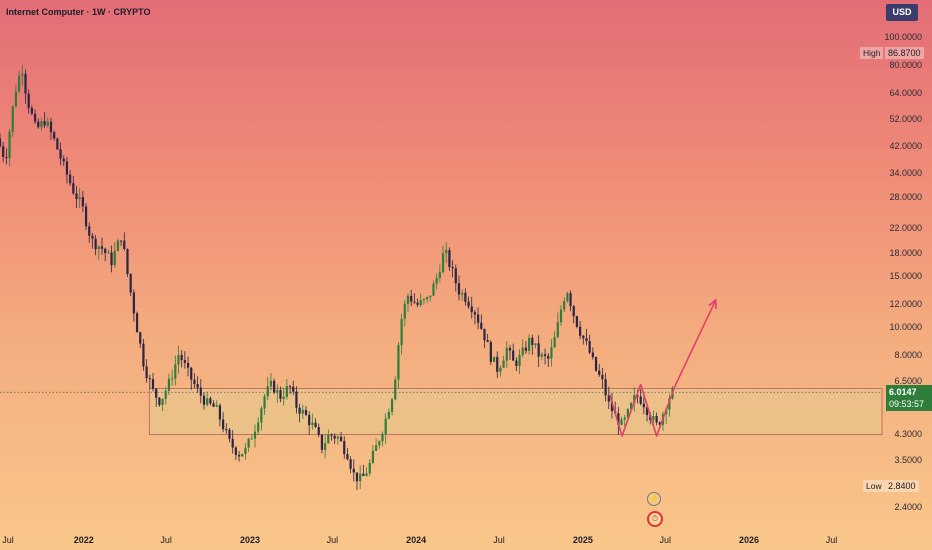 This screenshot has width=932, height=550. What do you see at coordinates (749, 540) in the screenshot?
I see `x-tick-label: 2026` at bounding box center [749, 540].